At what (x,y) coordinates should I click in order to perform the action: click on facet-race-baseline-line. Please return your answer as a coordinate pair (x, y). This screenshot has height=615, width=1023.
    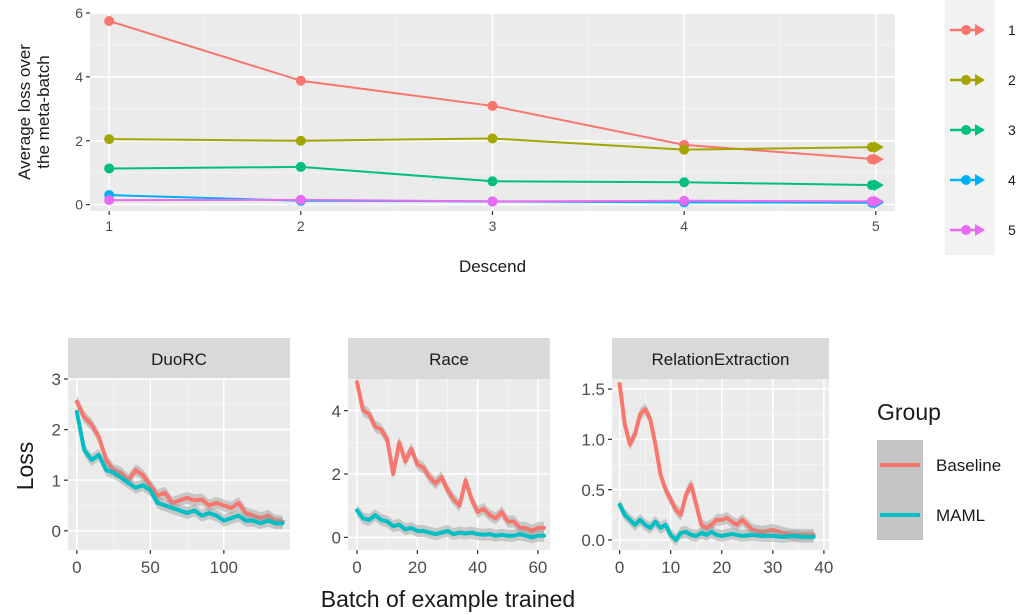
    Looking at the image, I should click on (450, 456).